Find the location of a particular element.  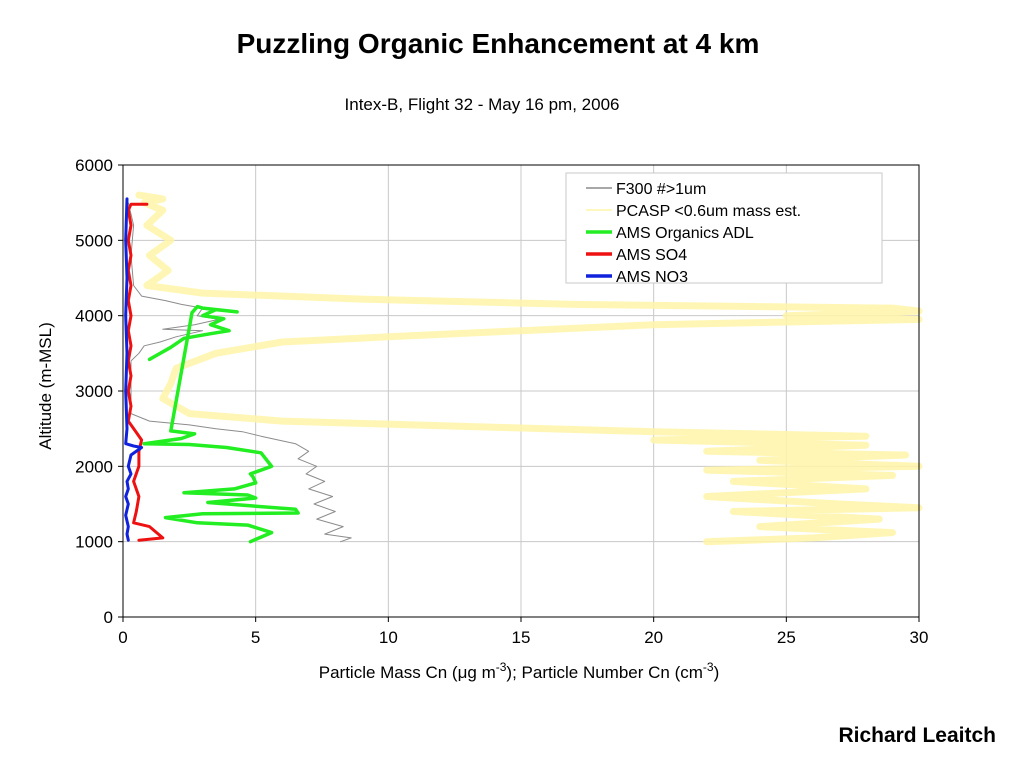

y-tick-label: 1000 is located at coordinates (94, 542).